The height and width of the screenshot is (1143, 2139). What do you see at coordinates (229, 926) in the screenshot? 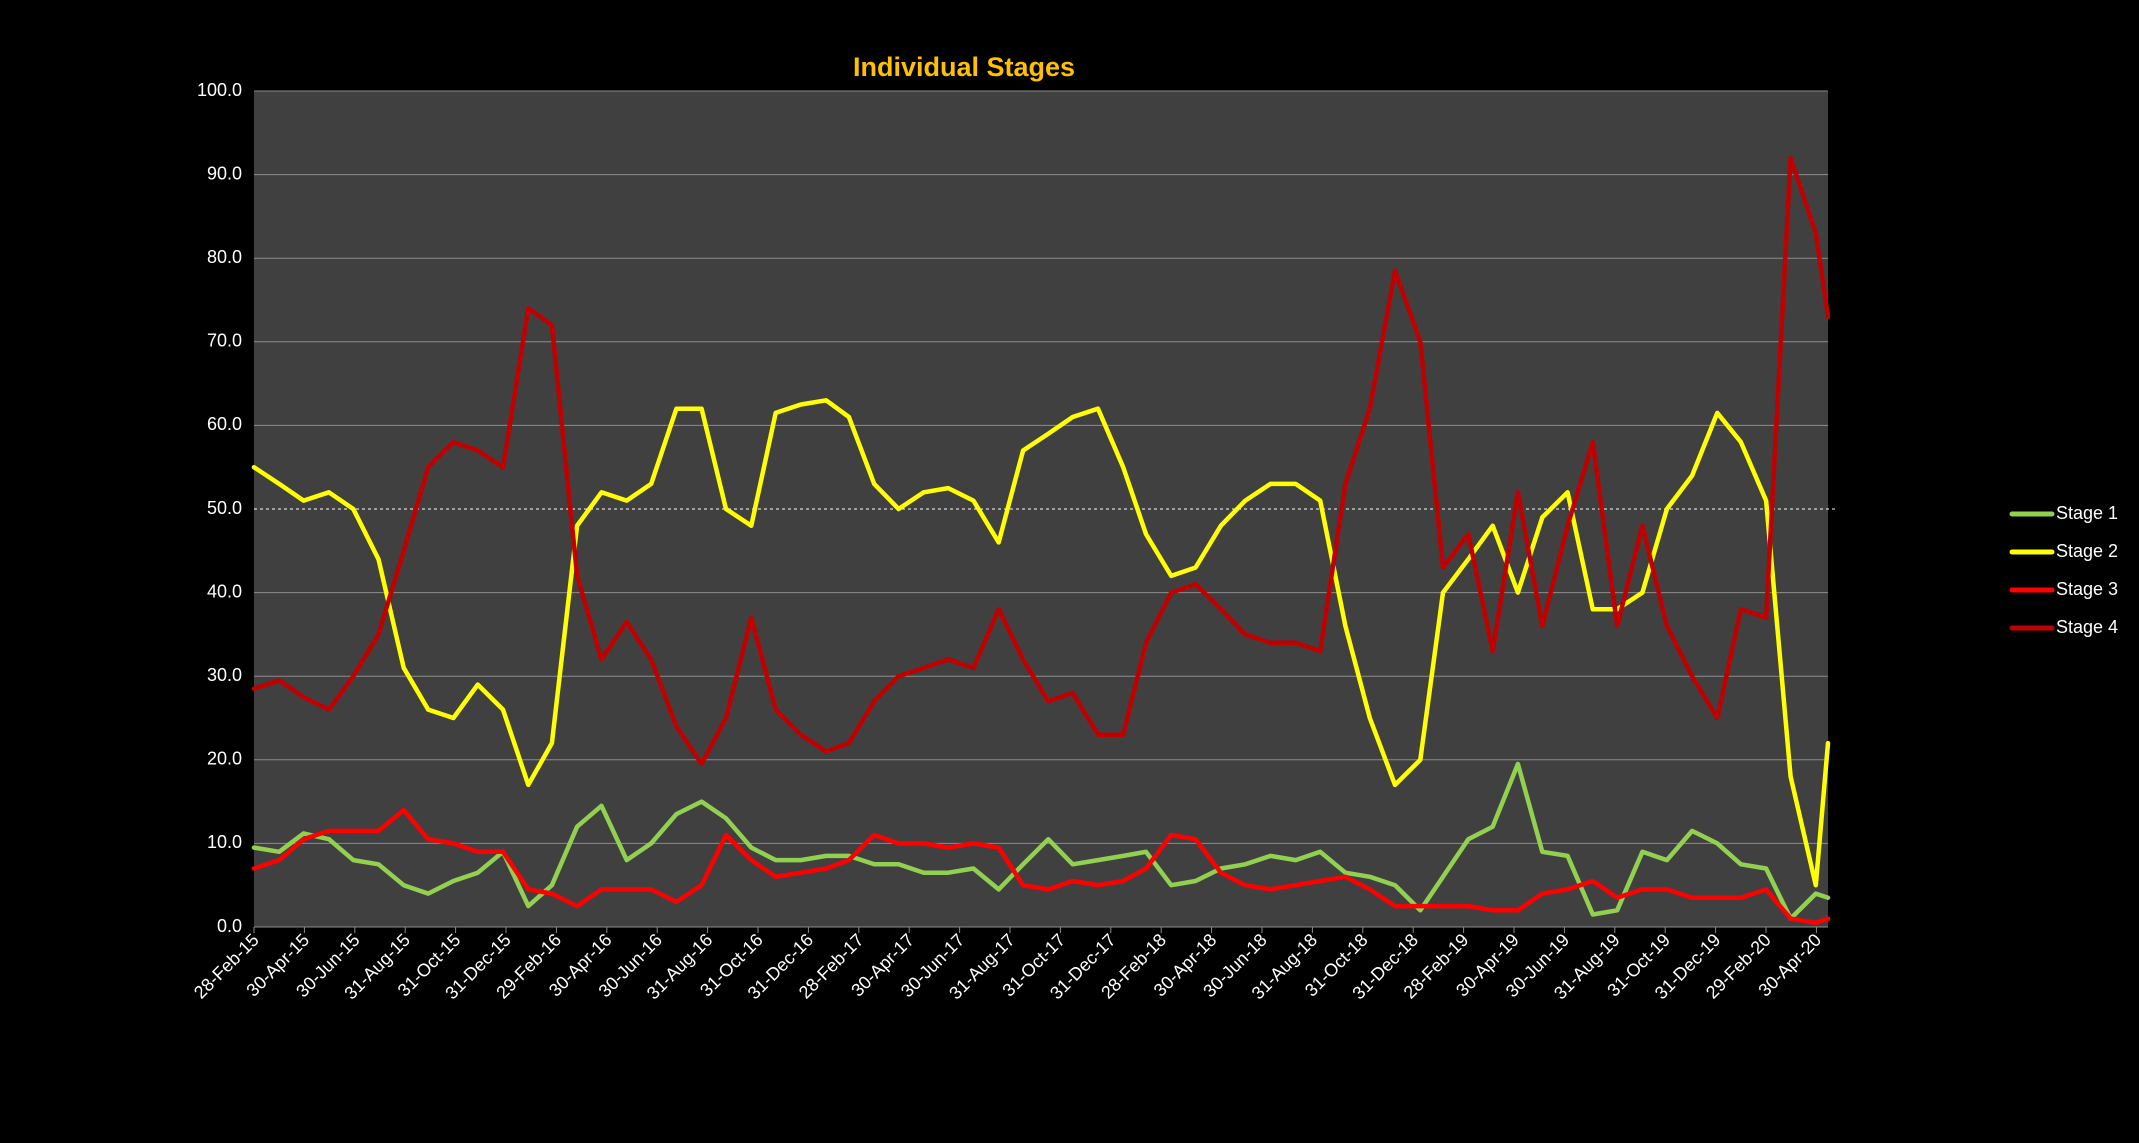
I see `y-tick-label: 0.0` at bounding box center [229, 926].